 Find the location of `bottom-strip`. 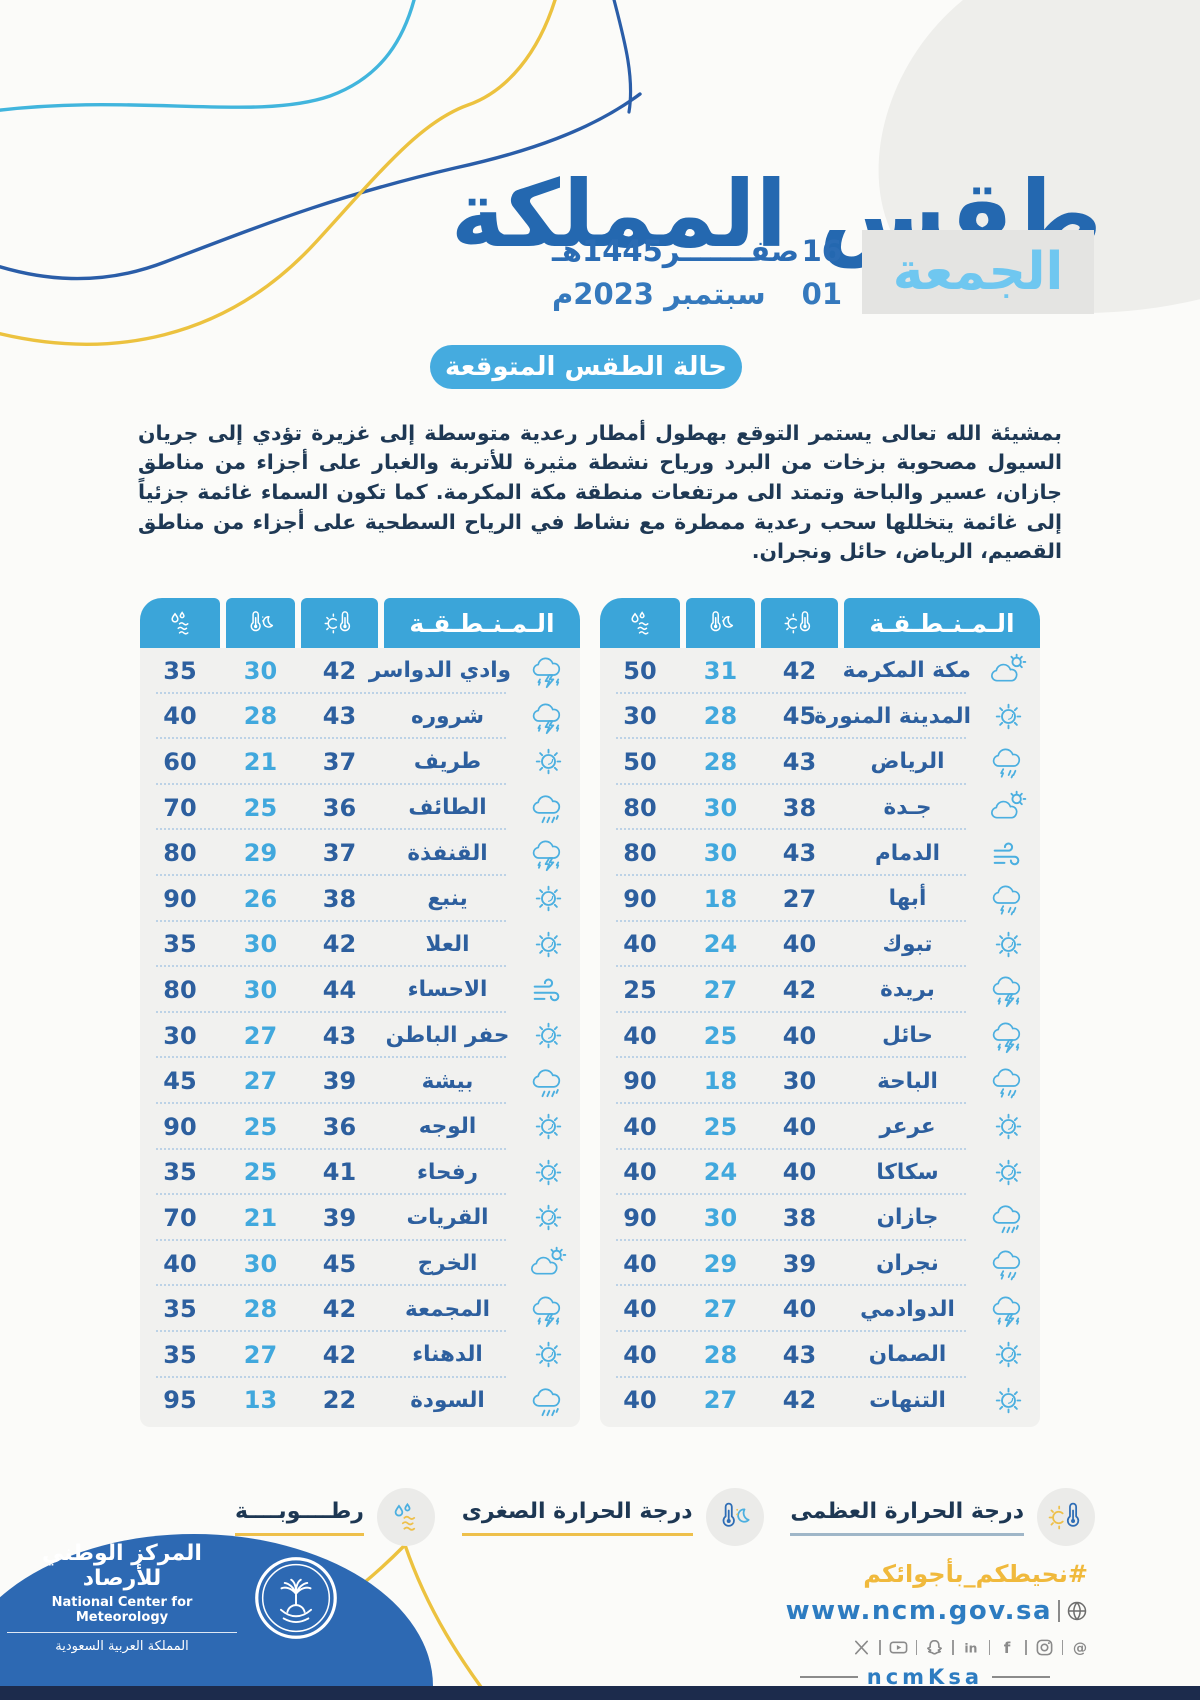

bottom-strip is located at coordinates (600, 1693).